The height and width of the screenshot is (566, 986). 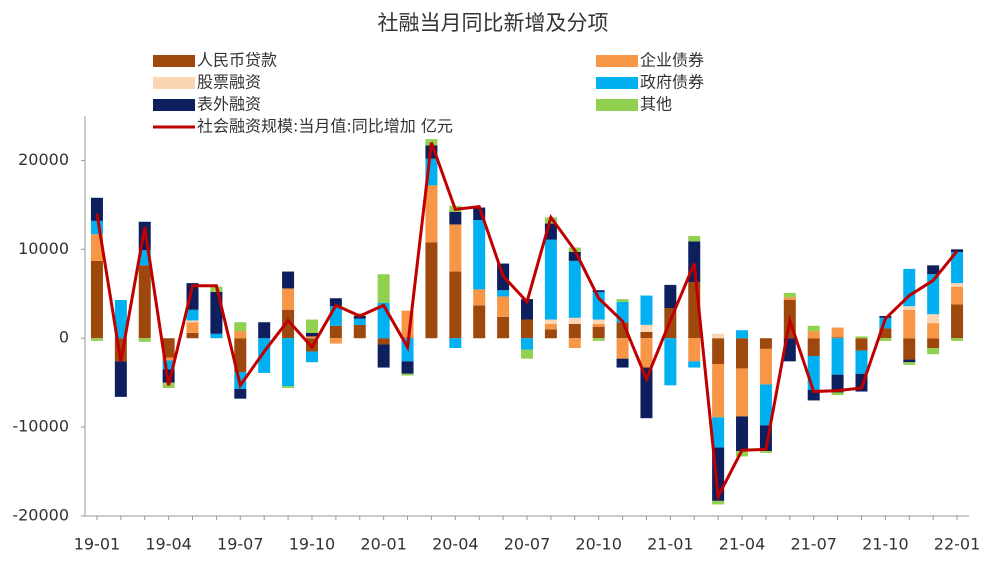 What do you see at coordinates (493, 23) in the screenshot?
I see `chart-title: 社融当月同比新增及分项` at bounding box center [493, 23].